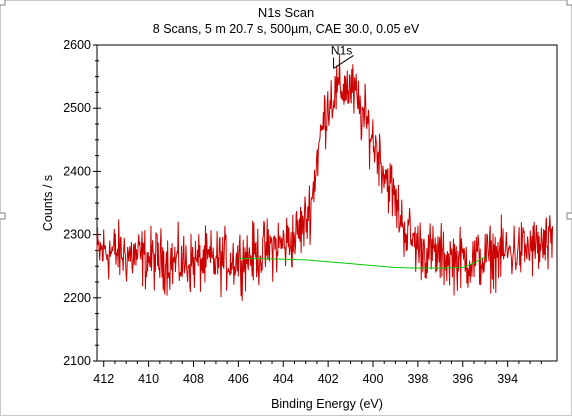  I want to click on y-tick-label: 2600, so click(77, 45).